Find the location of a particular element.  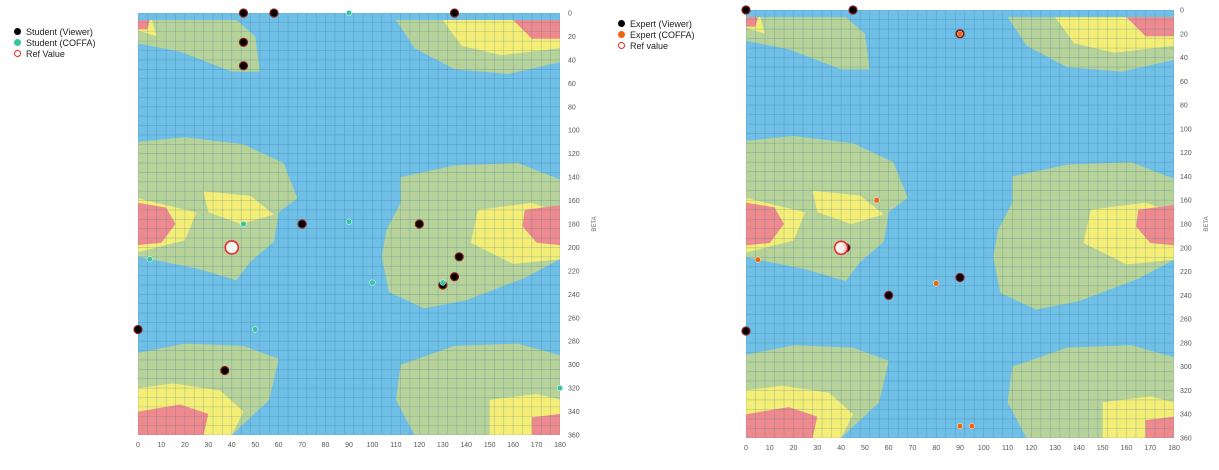

legend-label: Student (COFFA) is located at coordinates (61, 42).